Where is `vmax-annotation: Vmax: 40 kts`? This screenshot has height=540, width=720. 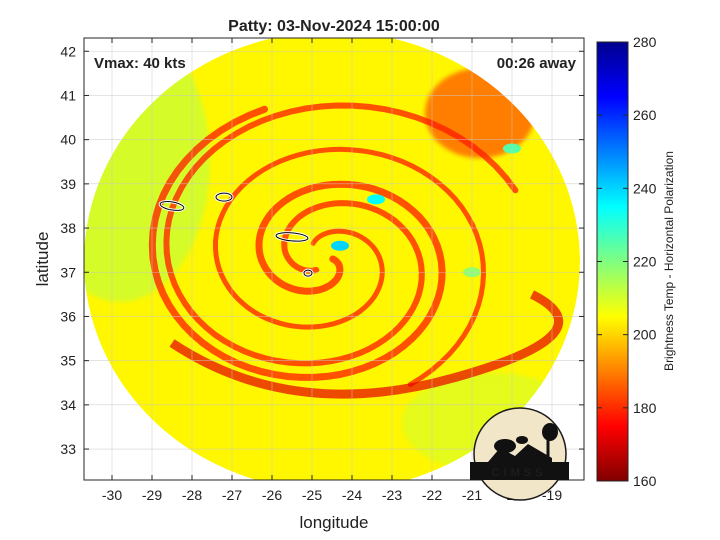
vmax-annotation: Vmax: 40 kts is located at coordinates (140, 63).